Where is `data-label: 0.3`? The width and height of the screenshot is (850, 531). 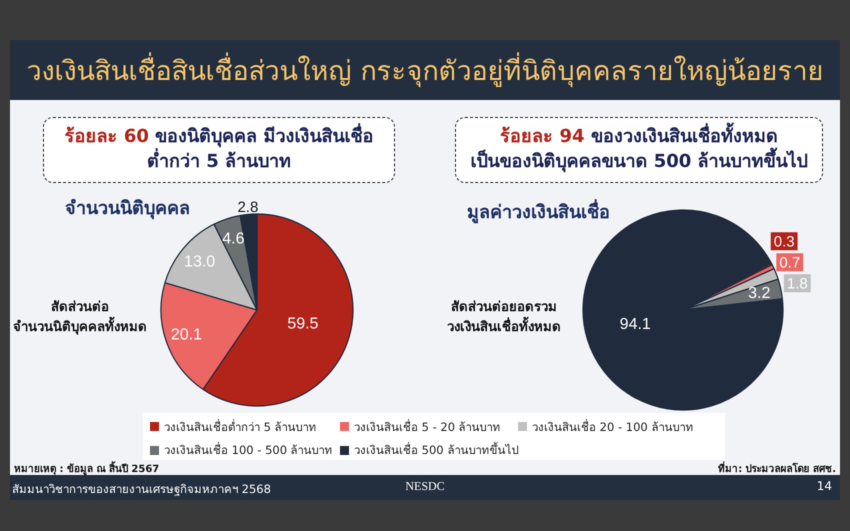
data-label: 0.3 is located at coordinates (784, 241).